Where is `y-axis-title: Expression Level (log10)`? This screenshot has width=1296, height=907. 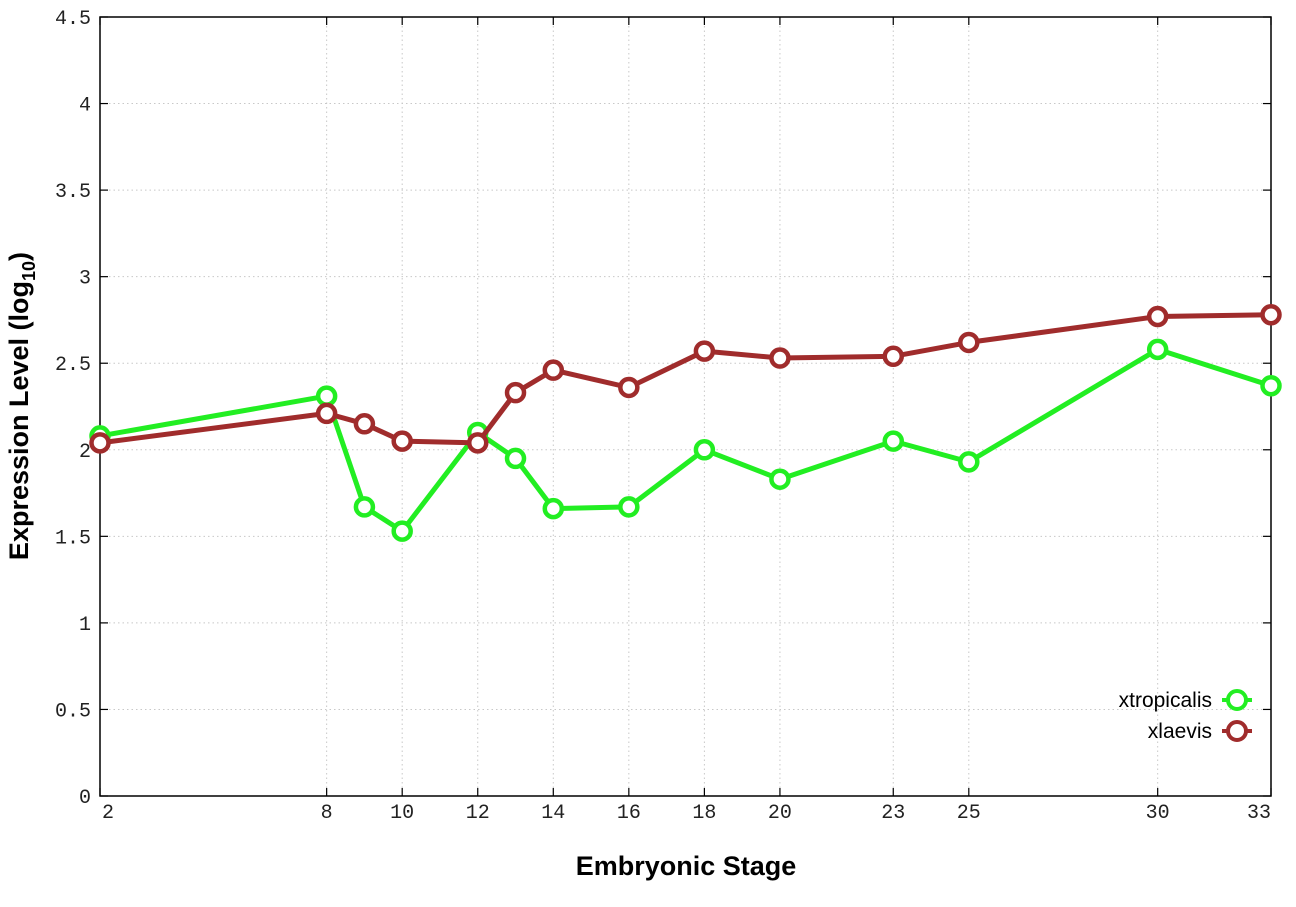
y-axis-title: Expression Level (log10) is located at coordinates (21, 406).